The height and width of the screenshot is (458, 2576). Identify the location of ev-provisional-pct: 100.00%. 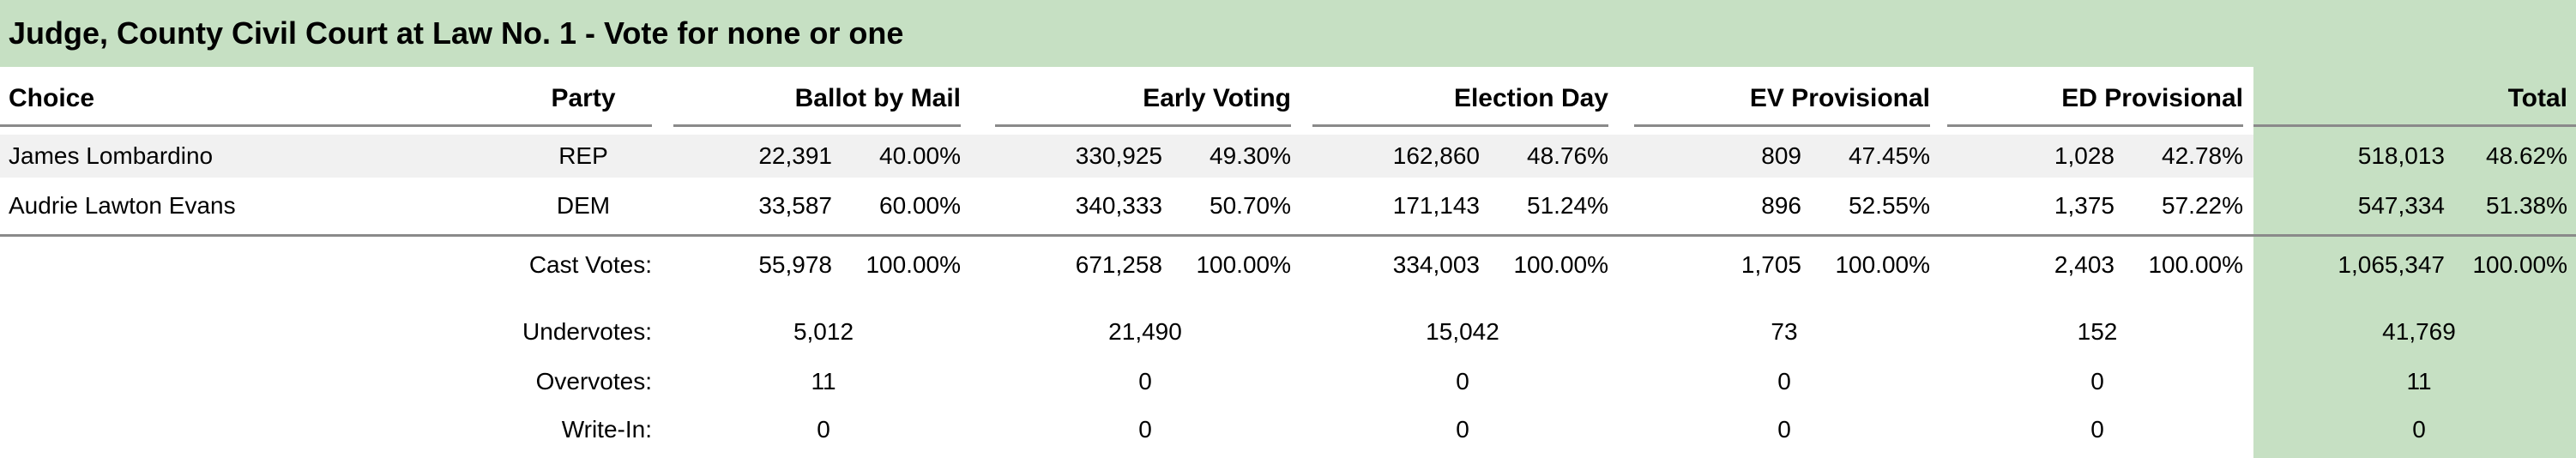
(1882, 264).